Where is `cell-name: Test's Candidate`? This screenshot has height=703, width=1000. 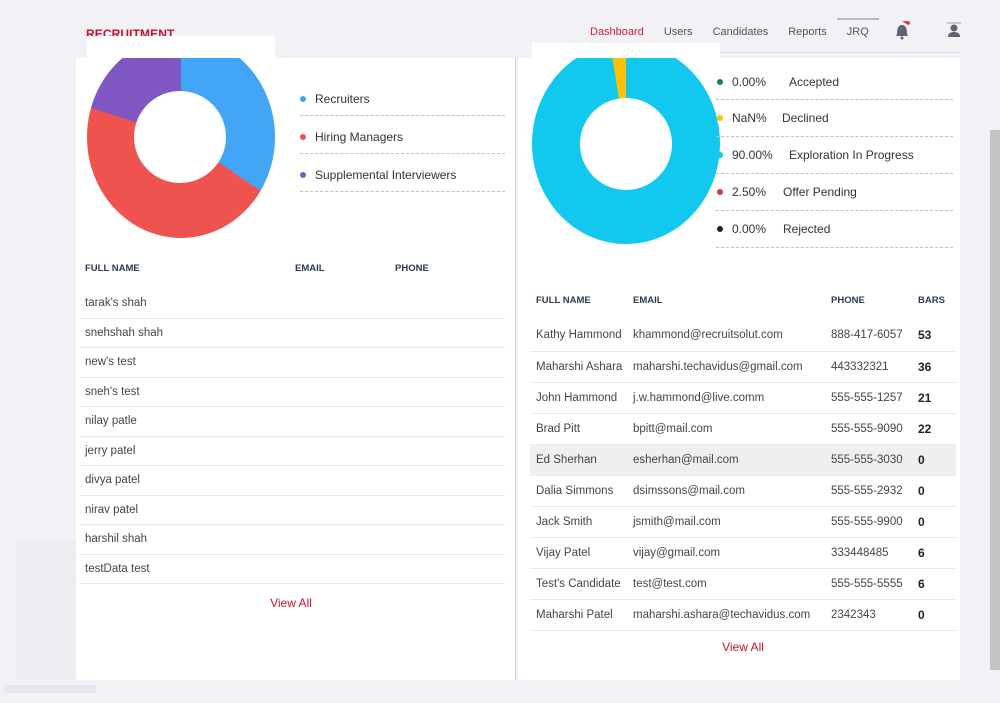
cell-name: Test's Candidate is located at coordinates (581, 584).